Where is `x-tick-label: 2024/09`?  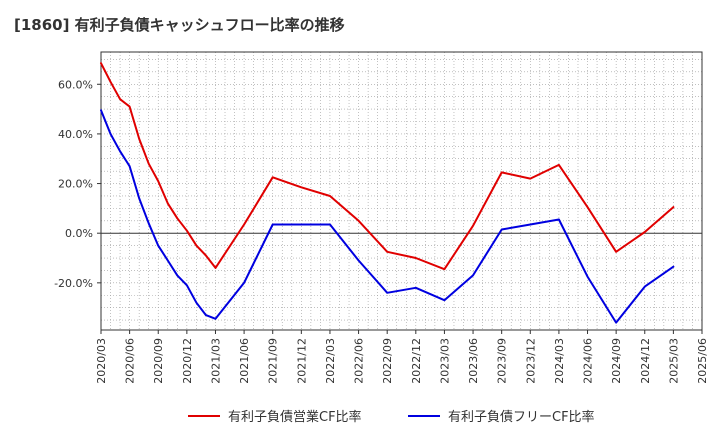 x-tick-label: 2024/09 is located at coordinates (616, 361).